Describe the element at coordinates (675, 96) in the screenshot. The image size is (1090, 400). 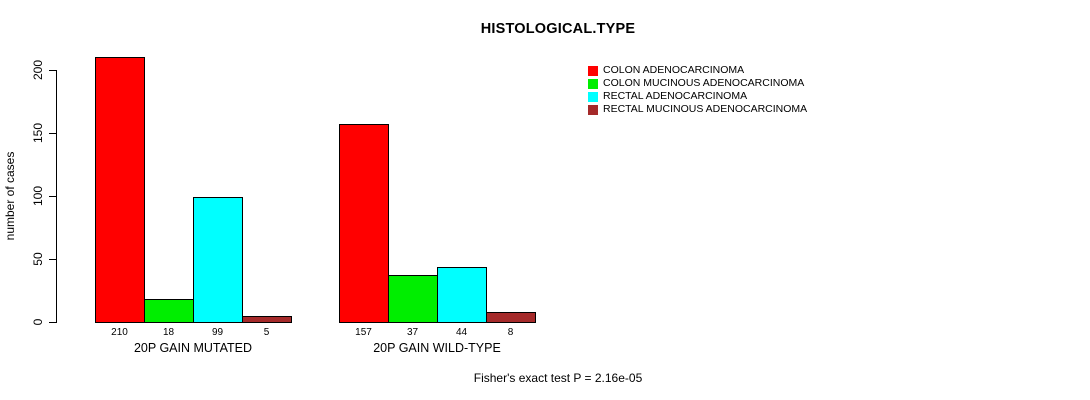
I see `legend-label: RECTAL ADENOCARCINOMA` at that location.